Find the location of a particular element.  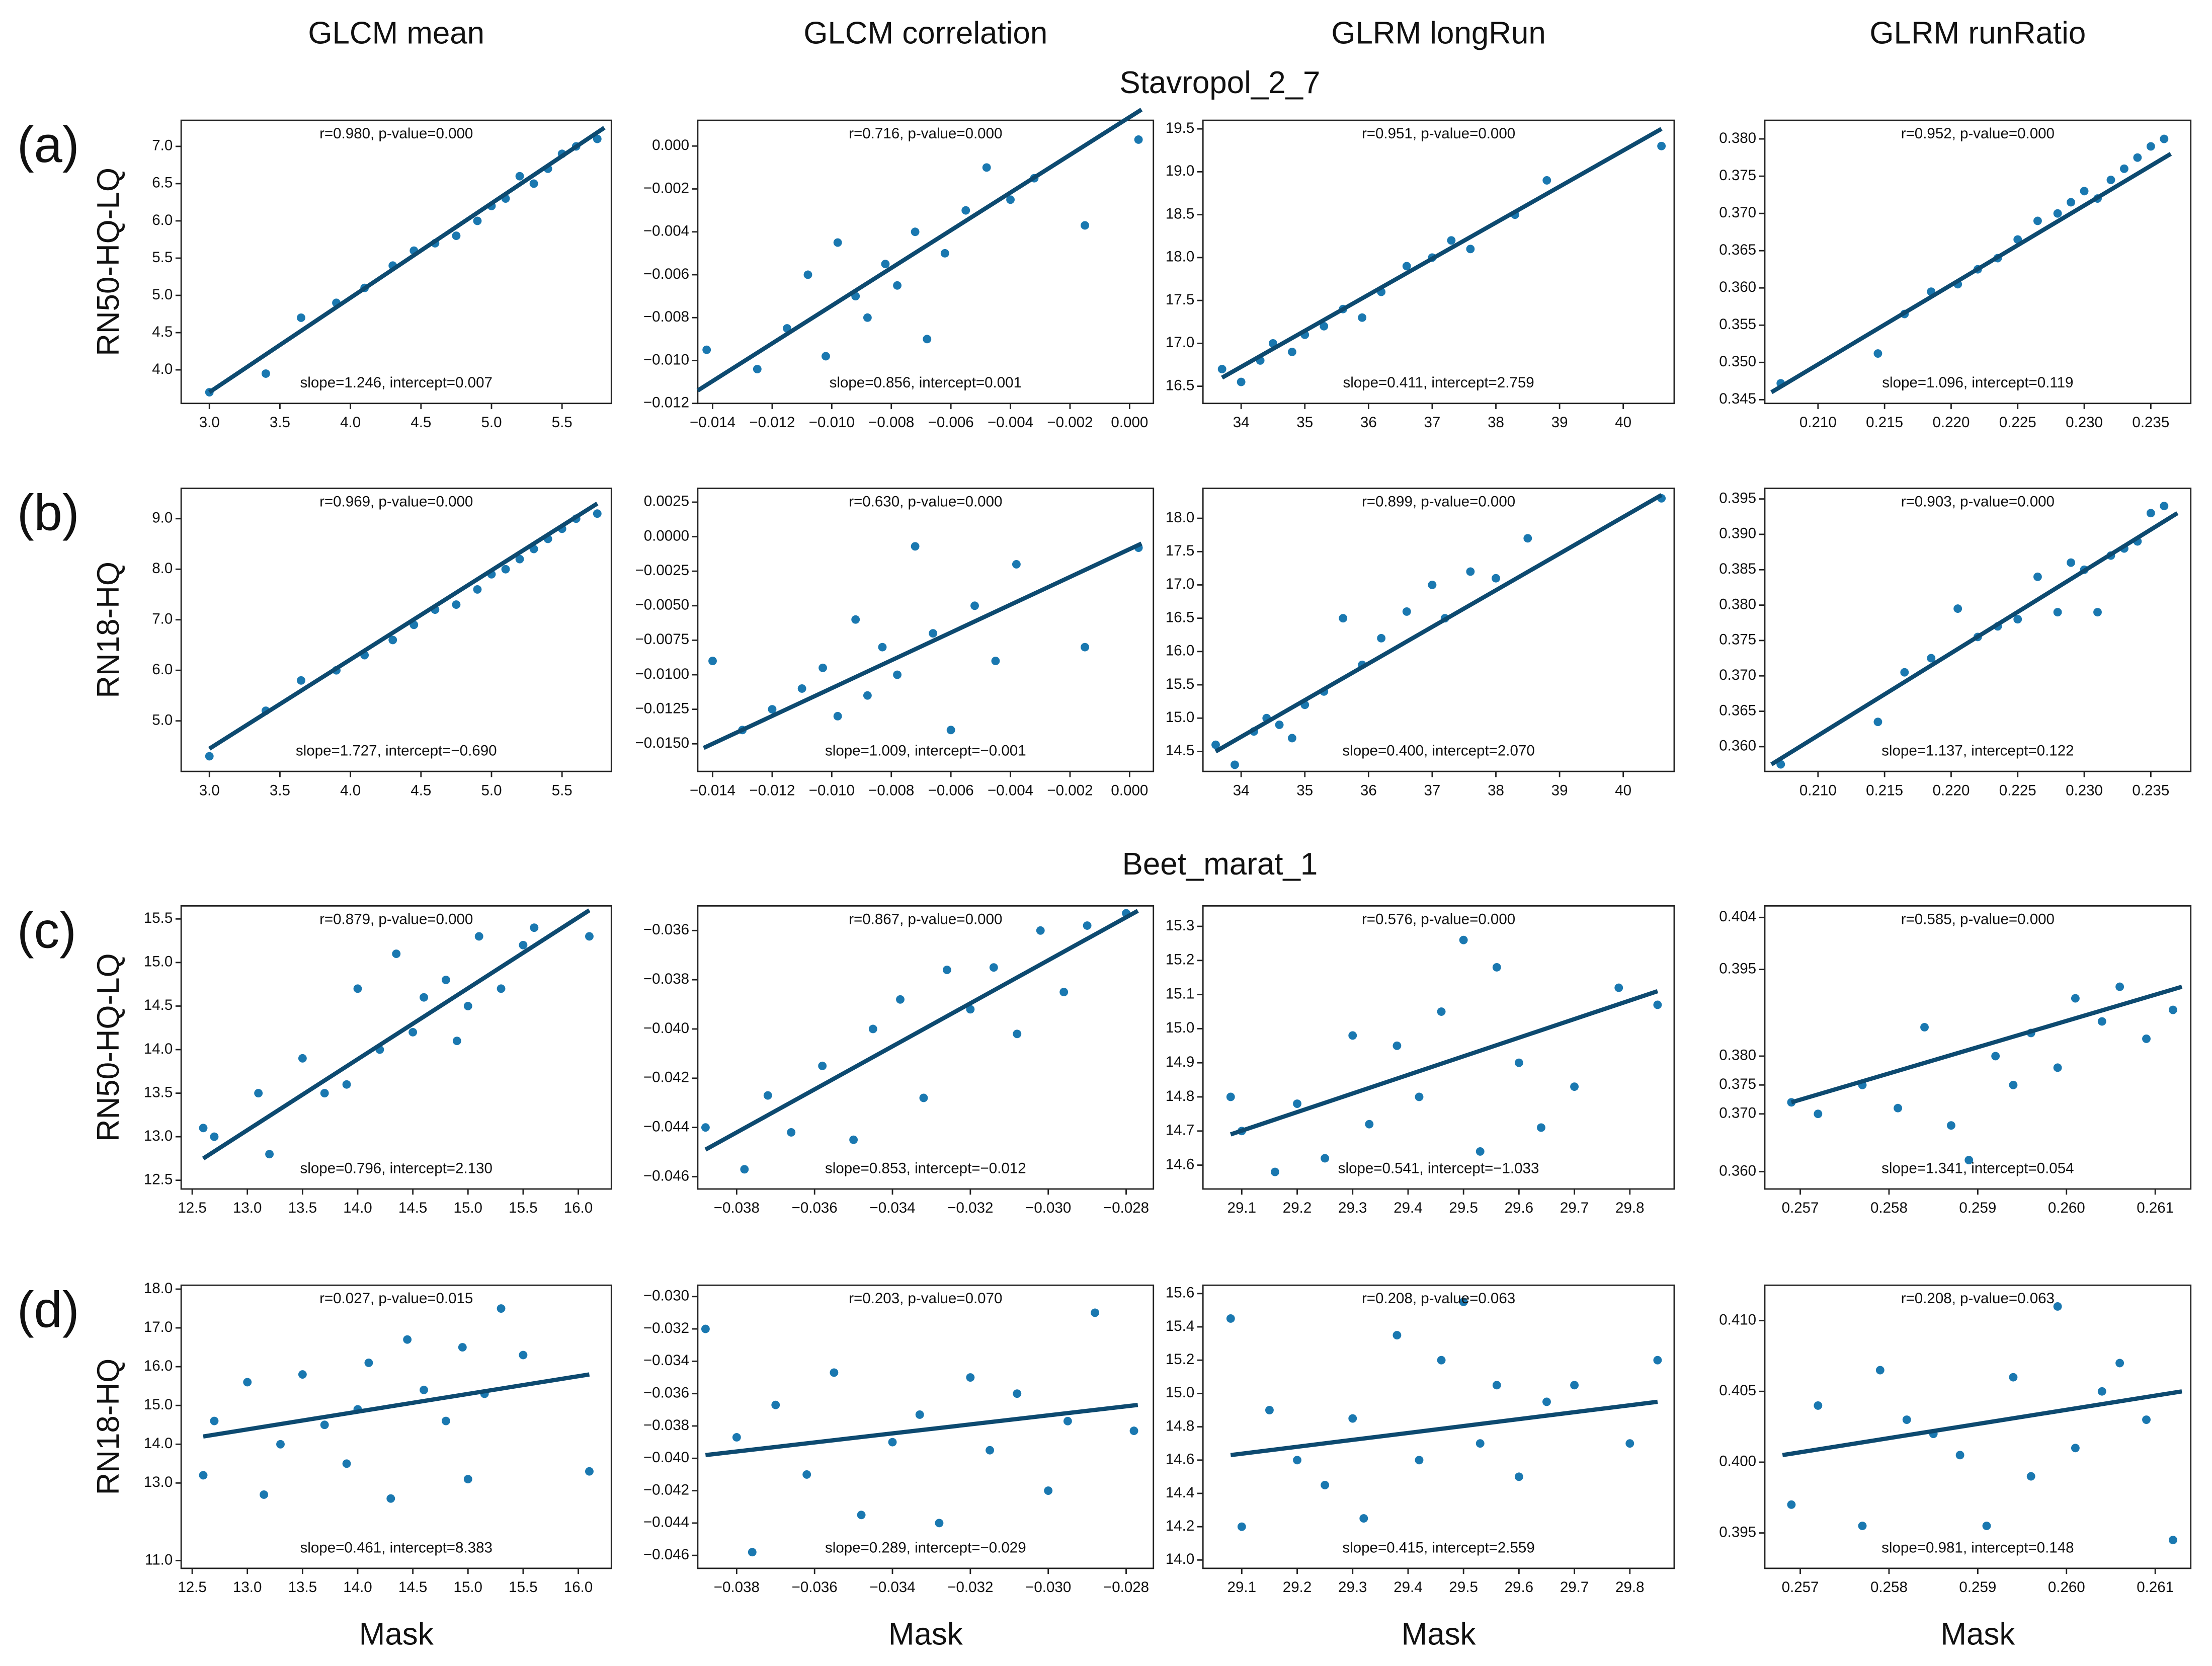

annotation-top: r=0.899, p-value=0.000 is located at coordinates (1438, 502).